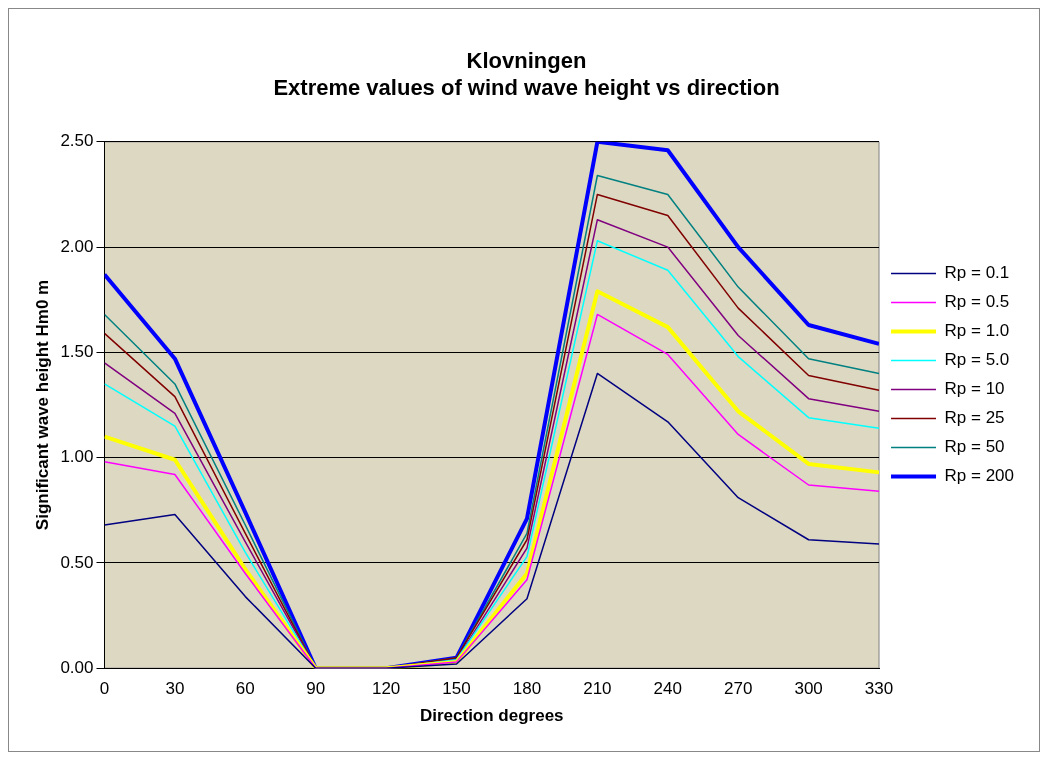 This screenshot has width=1043, height=759. What do you see at coordinates (979, 476) in the screenshot?
I see `legend-label: Rp = 200` at bounding box center [979, 476].